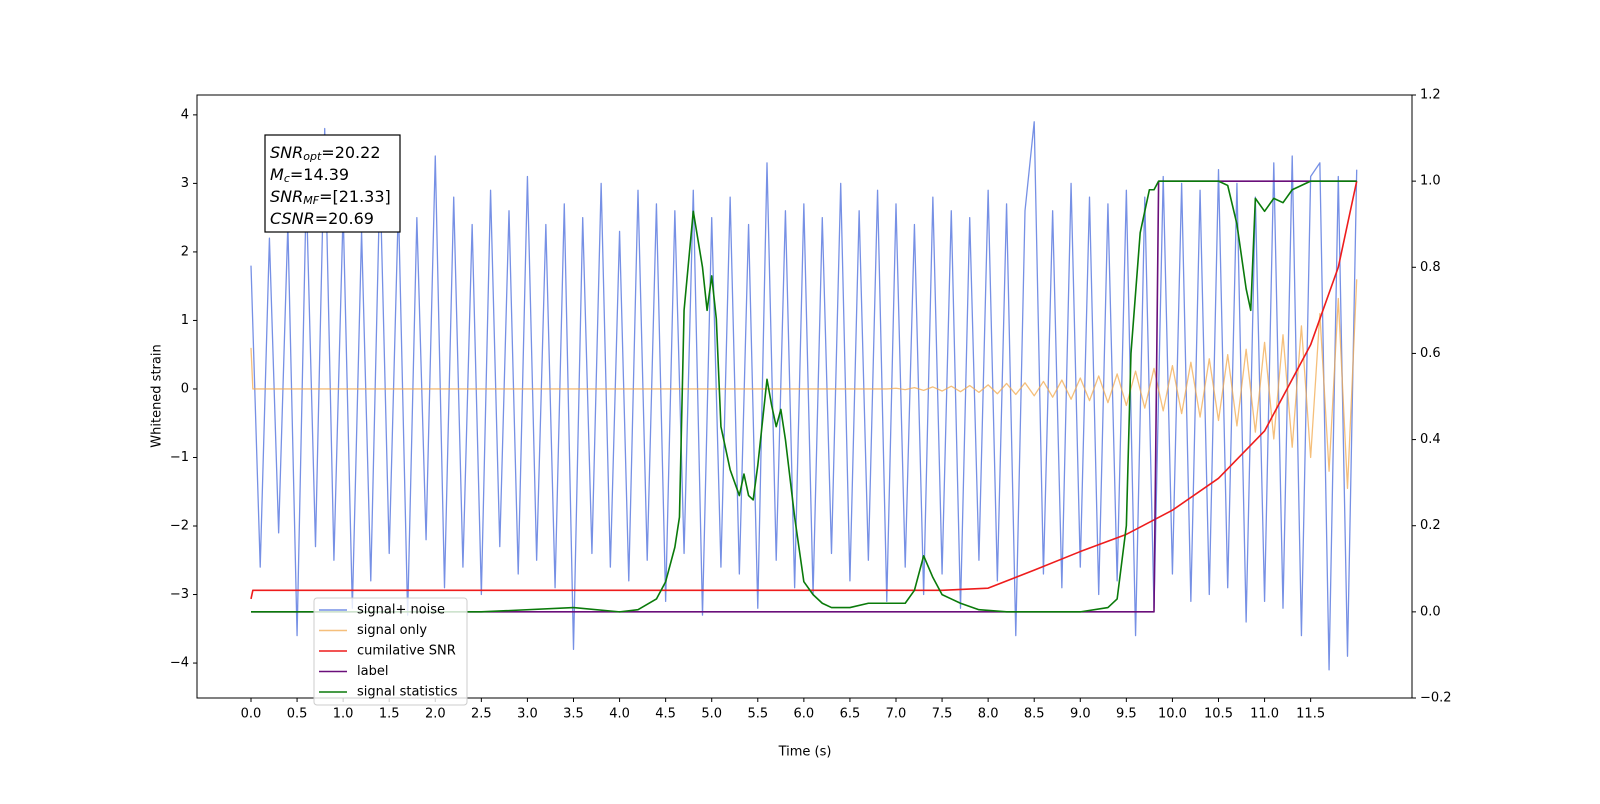 This screenshot has width=1600, height=804. I want to click on x-tick-label: 4.5, so click(665, 714).